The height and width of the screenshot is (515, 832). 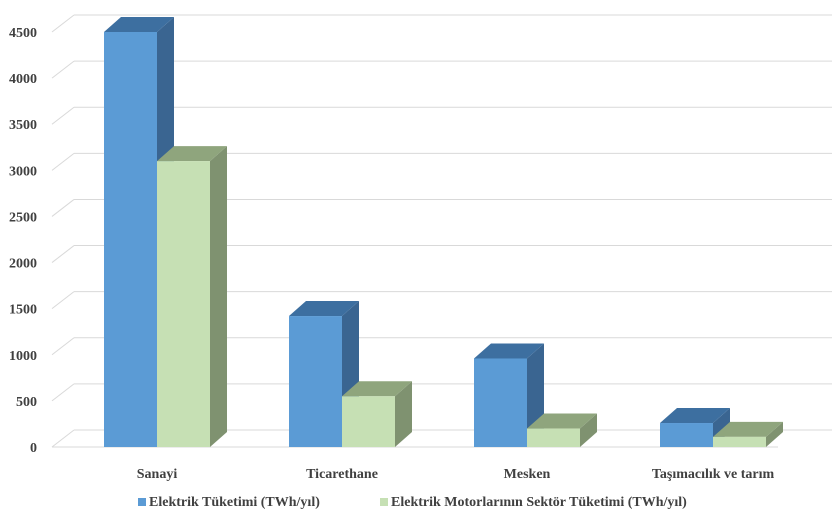 I want to click on y-tick-label: 3000, so click(x=23, y=171).